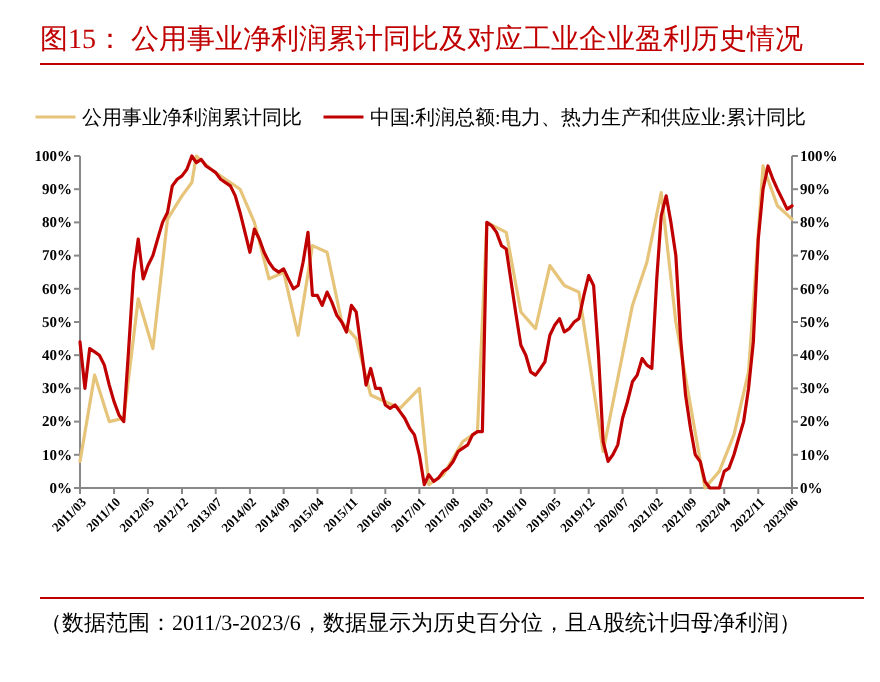  I want to click on legend-label: 中国:利润总额:电力、热力生产和供应业:累计同比, so click(588, 118).